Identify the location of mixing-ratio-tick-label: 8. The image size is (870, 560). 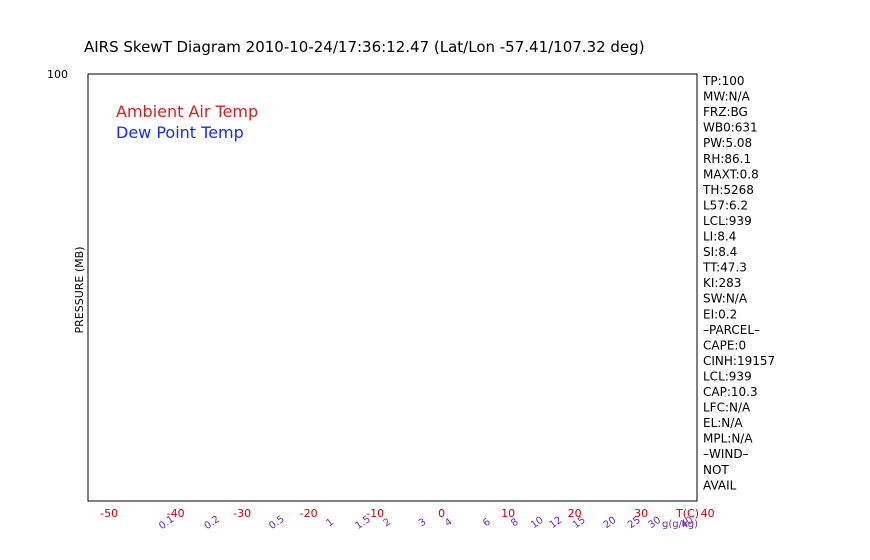
(515, 523).